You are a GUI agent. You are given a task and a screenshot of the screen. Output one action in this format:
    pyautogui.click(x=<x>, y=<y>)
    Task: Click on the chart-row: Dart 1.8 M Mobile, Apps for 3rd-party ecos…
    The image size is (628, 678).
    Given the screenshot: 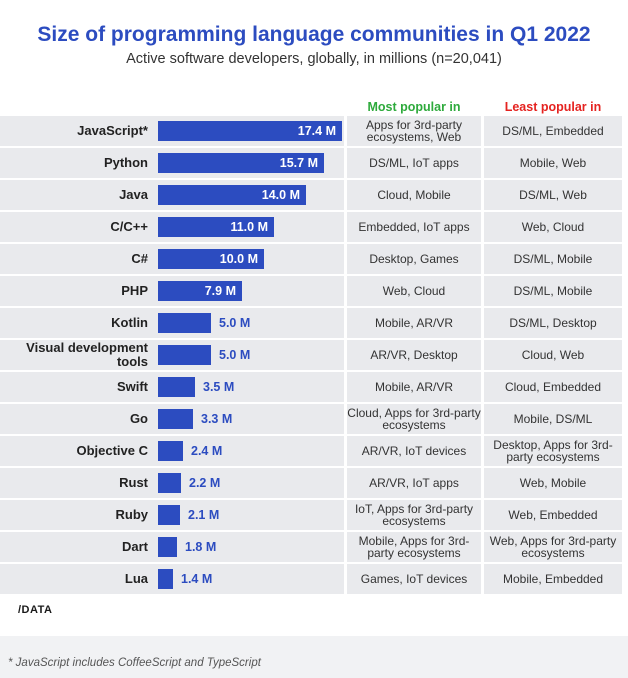 What is the action you would take?
    pyautogui.click(x=314, y=547)
    